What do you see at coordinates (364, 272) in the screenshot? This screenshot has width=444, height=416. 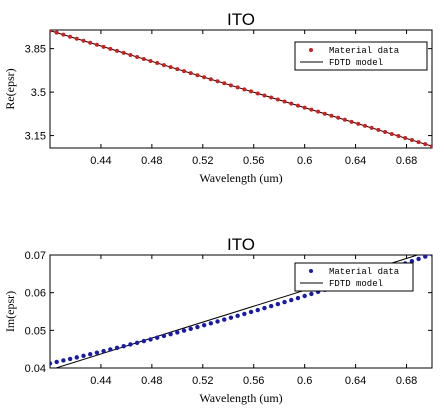 I see `legend-label-material-data: Material data` at bounding box center [364, 272].